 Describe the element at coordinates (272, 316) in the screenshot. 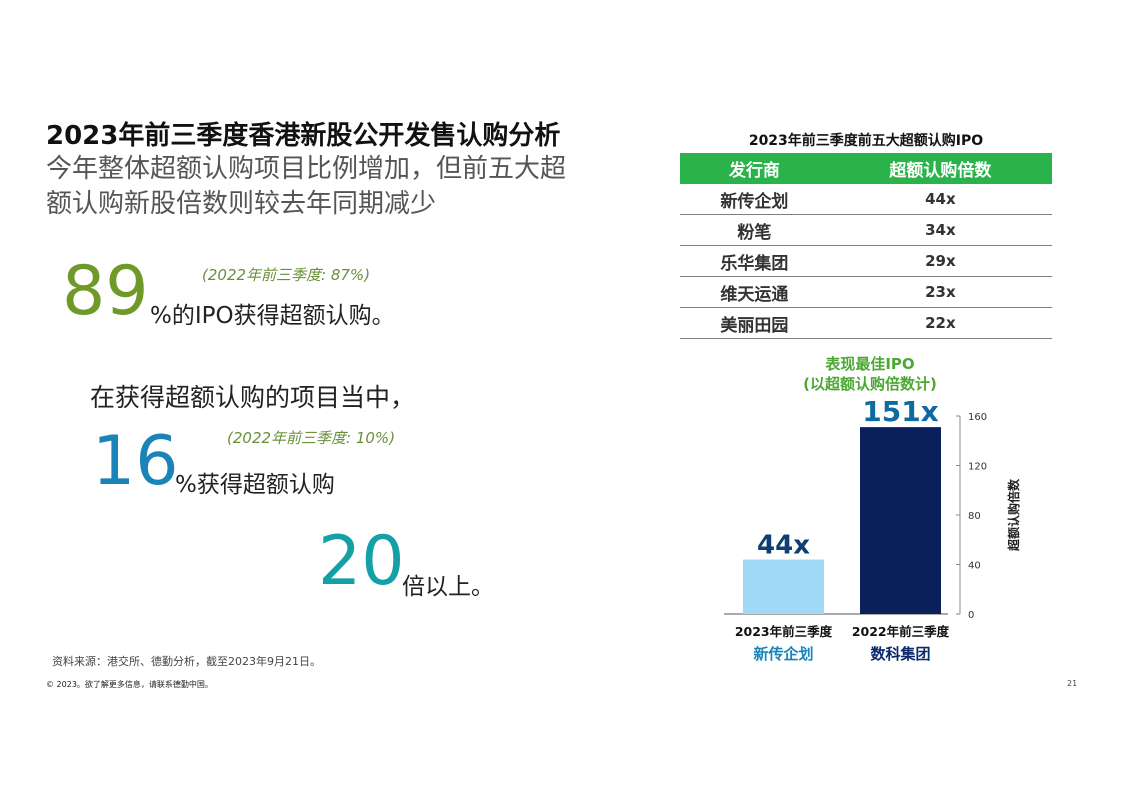

I see `stat1-text: %的IPO获得超额认购。` at that location.